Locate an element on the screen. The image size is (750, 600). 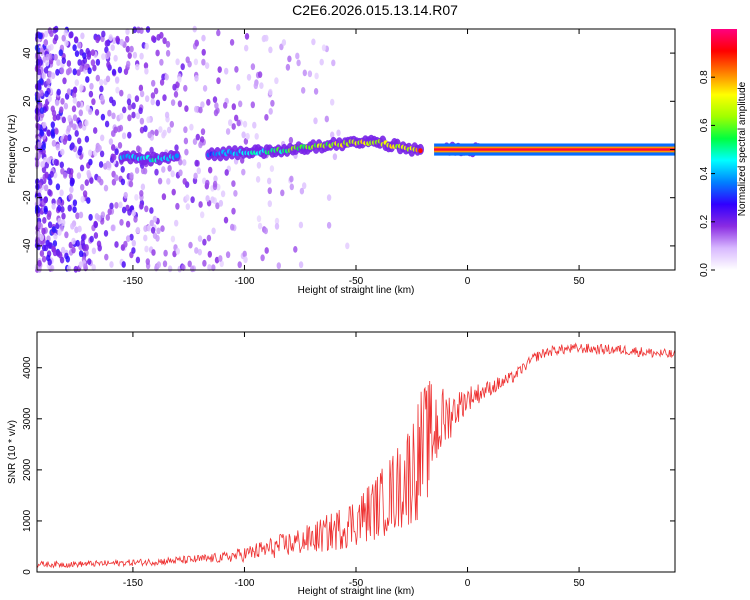
colorbar-gradient is located at coordinates (724, 149).